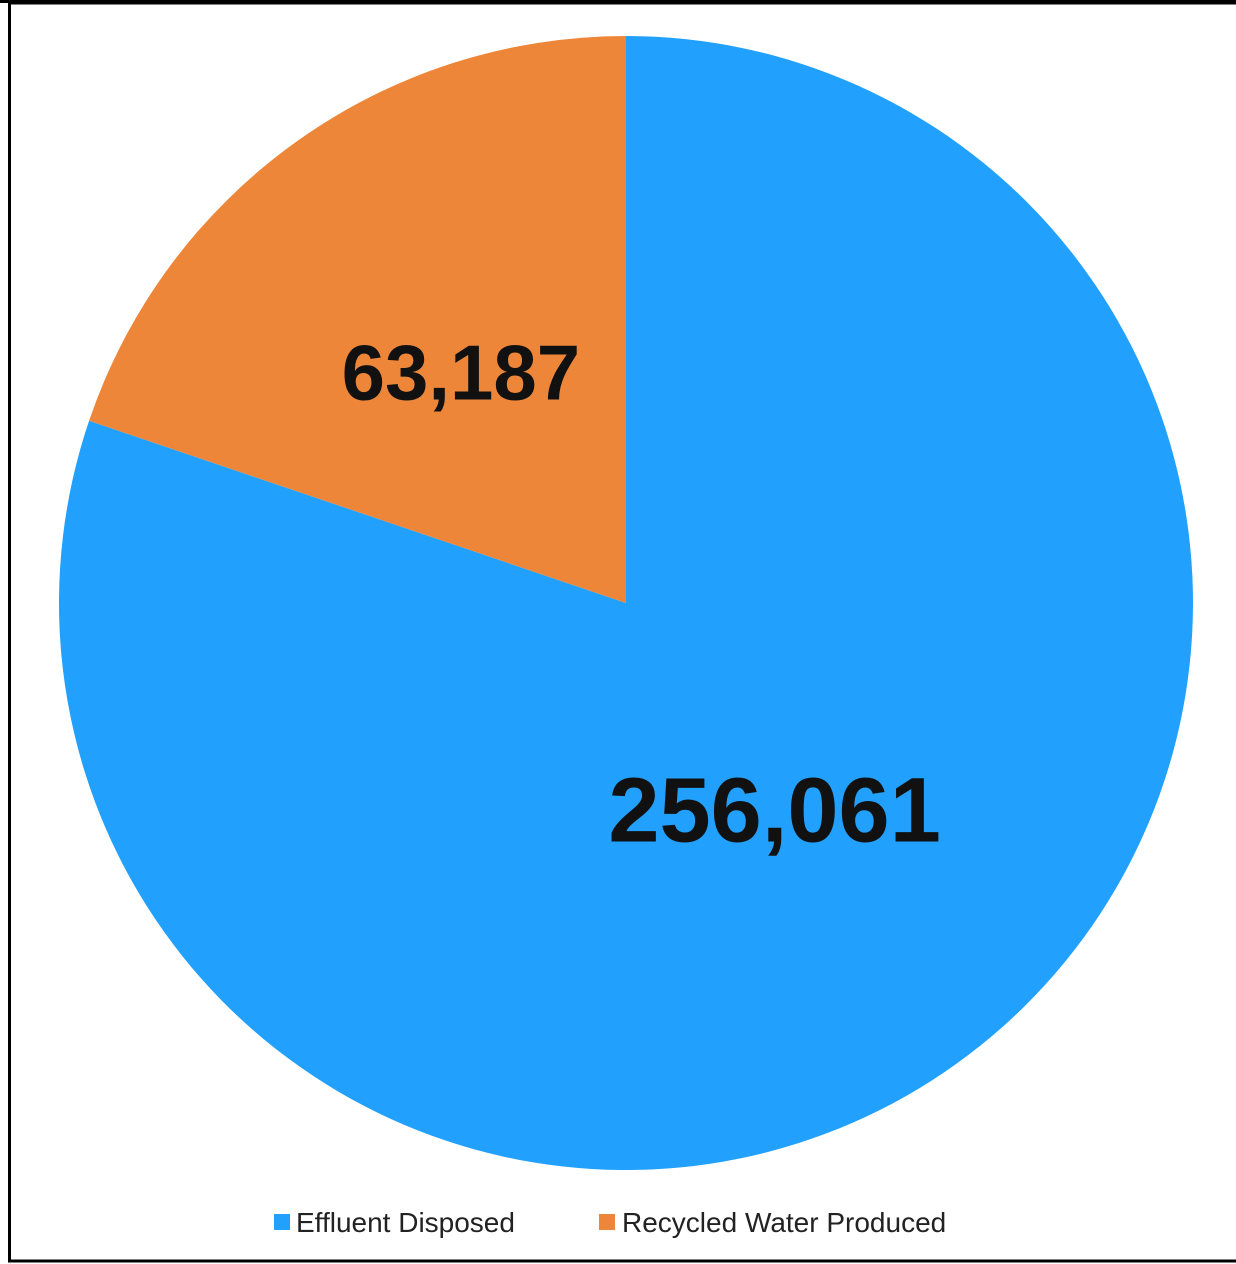 This screenshot has height=1264, width=1236. I want to click on legend-label-effluent-disposed: Effluent Disposed, so click(405, 1222).